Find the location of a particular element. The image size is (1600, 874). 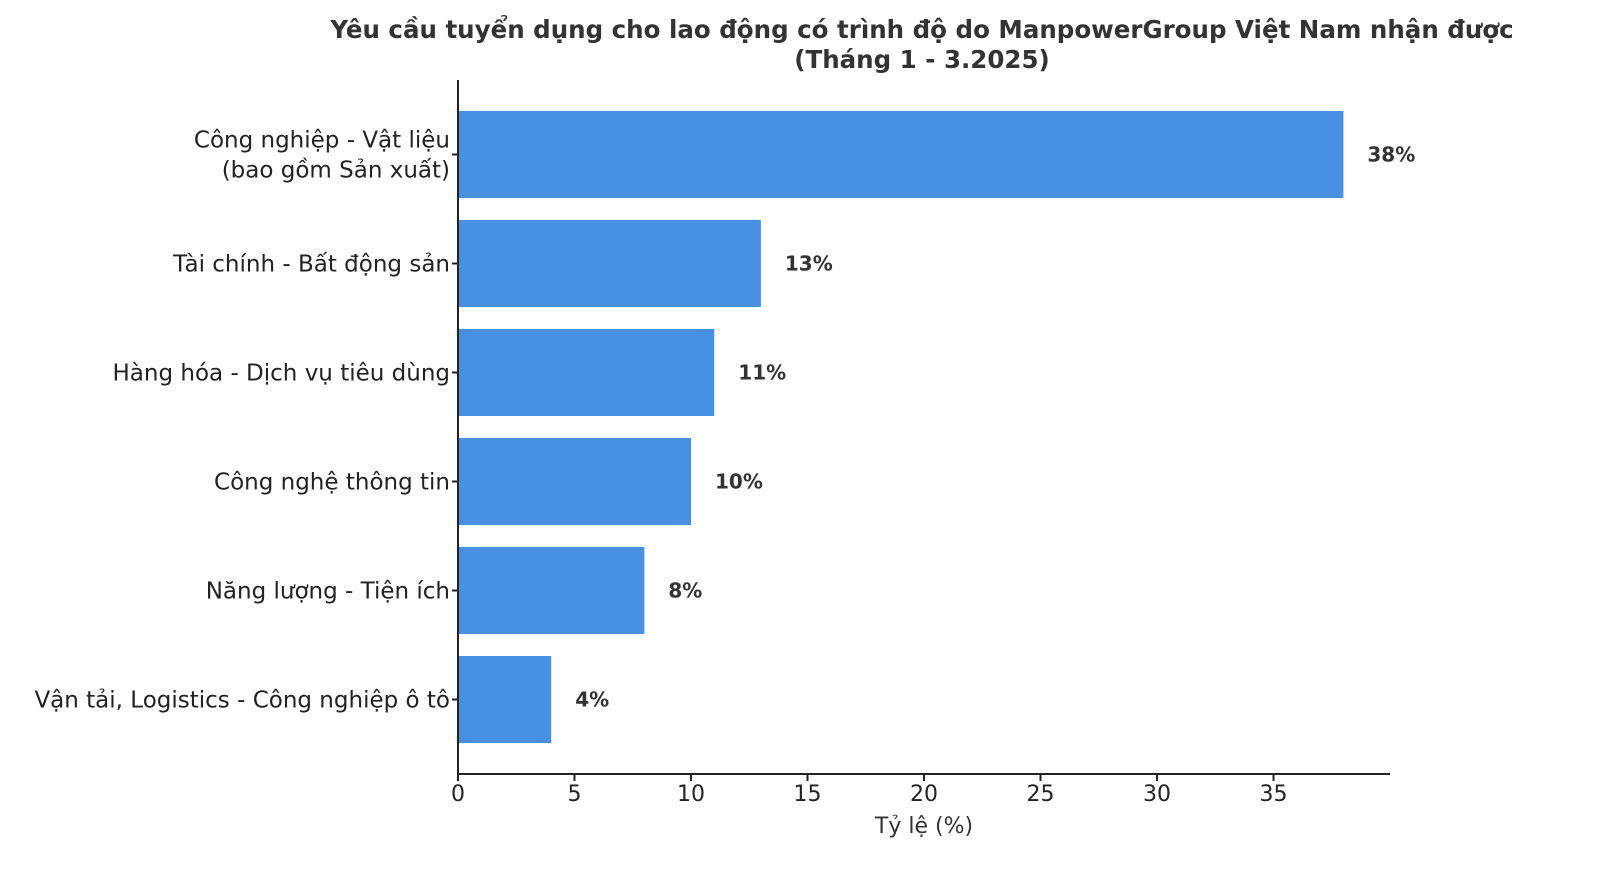

category-label: Năng lượng - Tiện ích is located at coordinates (328, 592).